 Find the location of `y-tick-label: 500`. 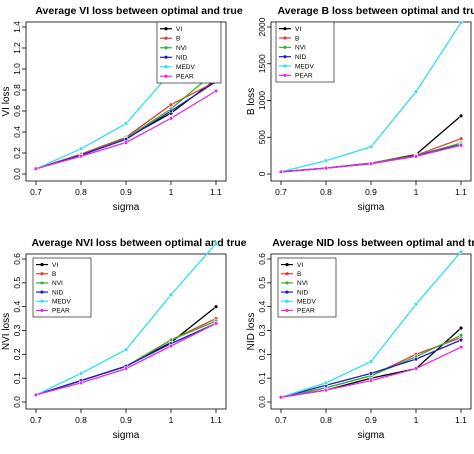

y-tick-label: 500 is located at coordinates (262, 137).